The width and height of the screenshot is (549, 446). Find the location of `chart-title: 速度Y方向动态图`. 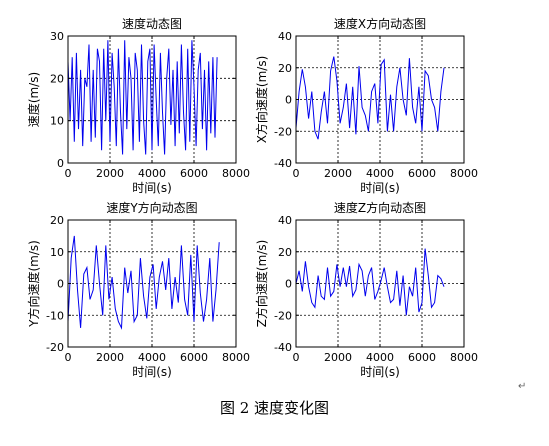

chart-title: 速度Y方向动态图 is located at coordinates (151, 207).